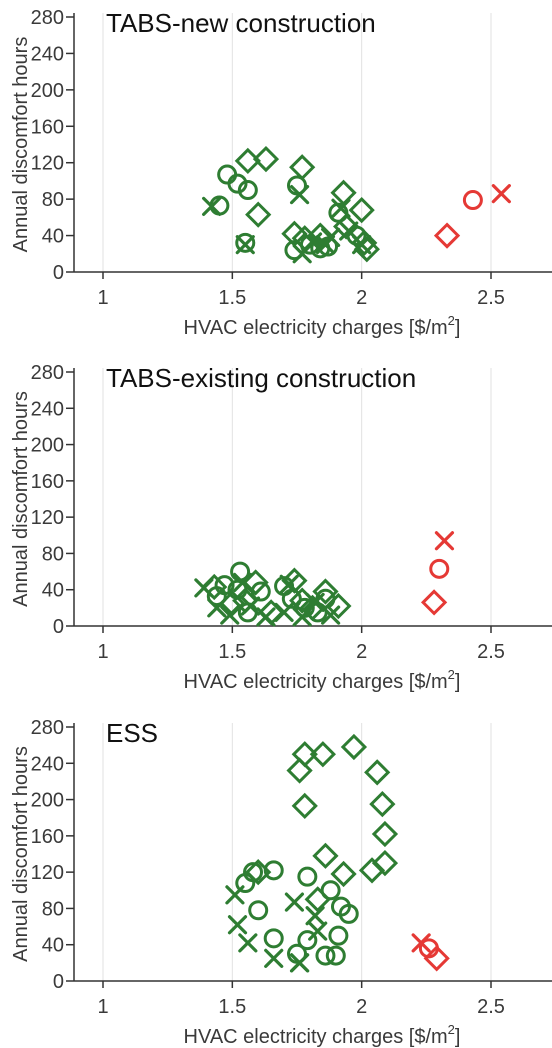 The image size is (552, 1048). I want to click on x-axis-label: HVAC electricity charges [$/m2], so click(322, 326).